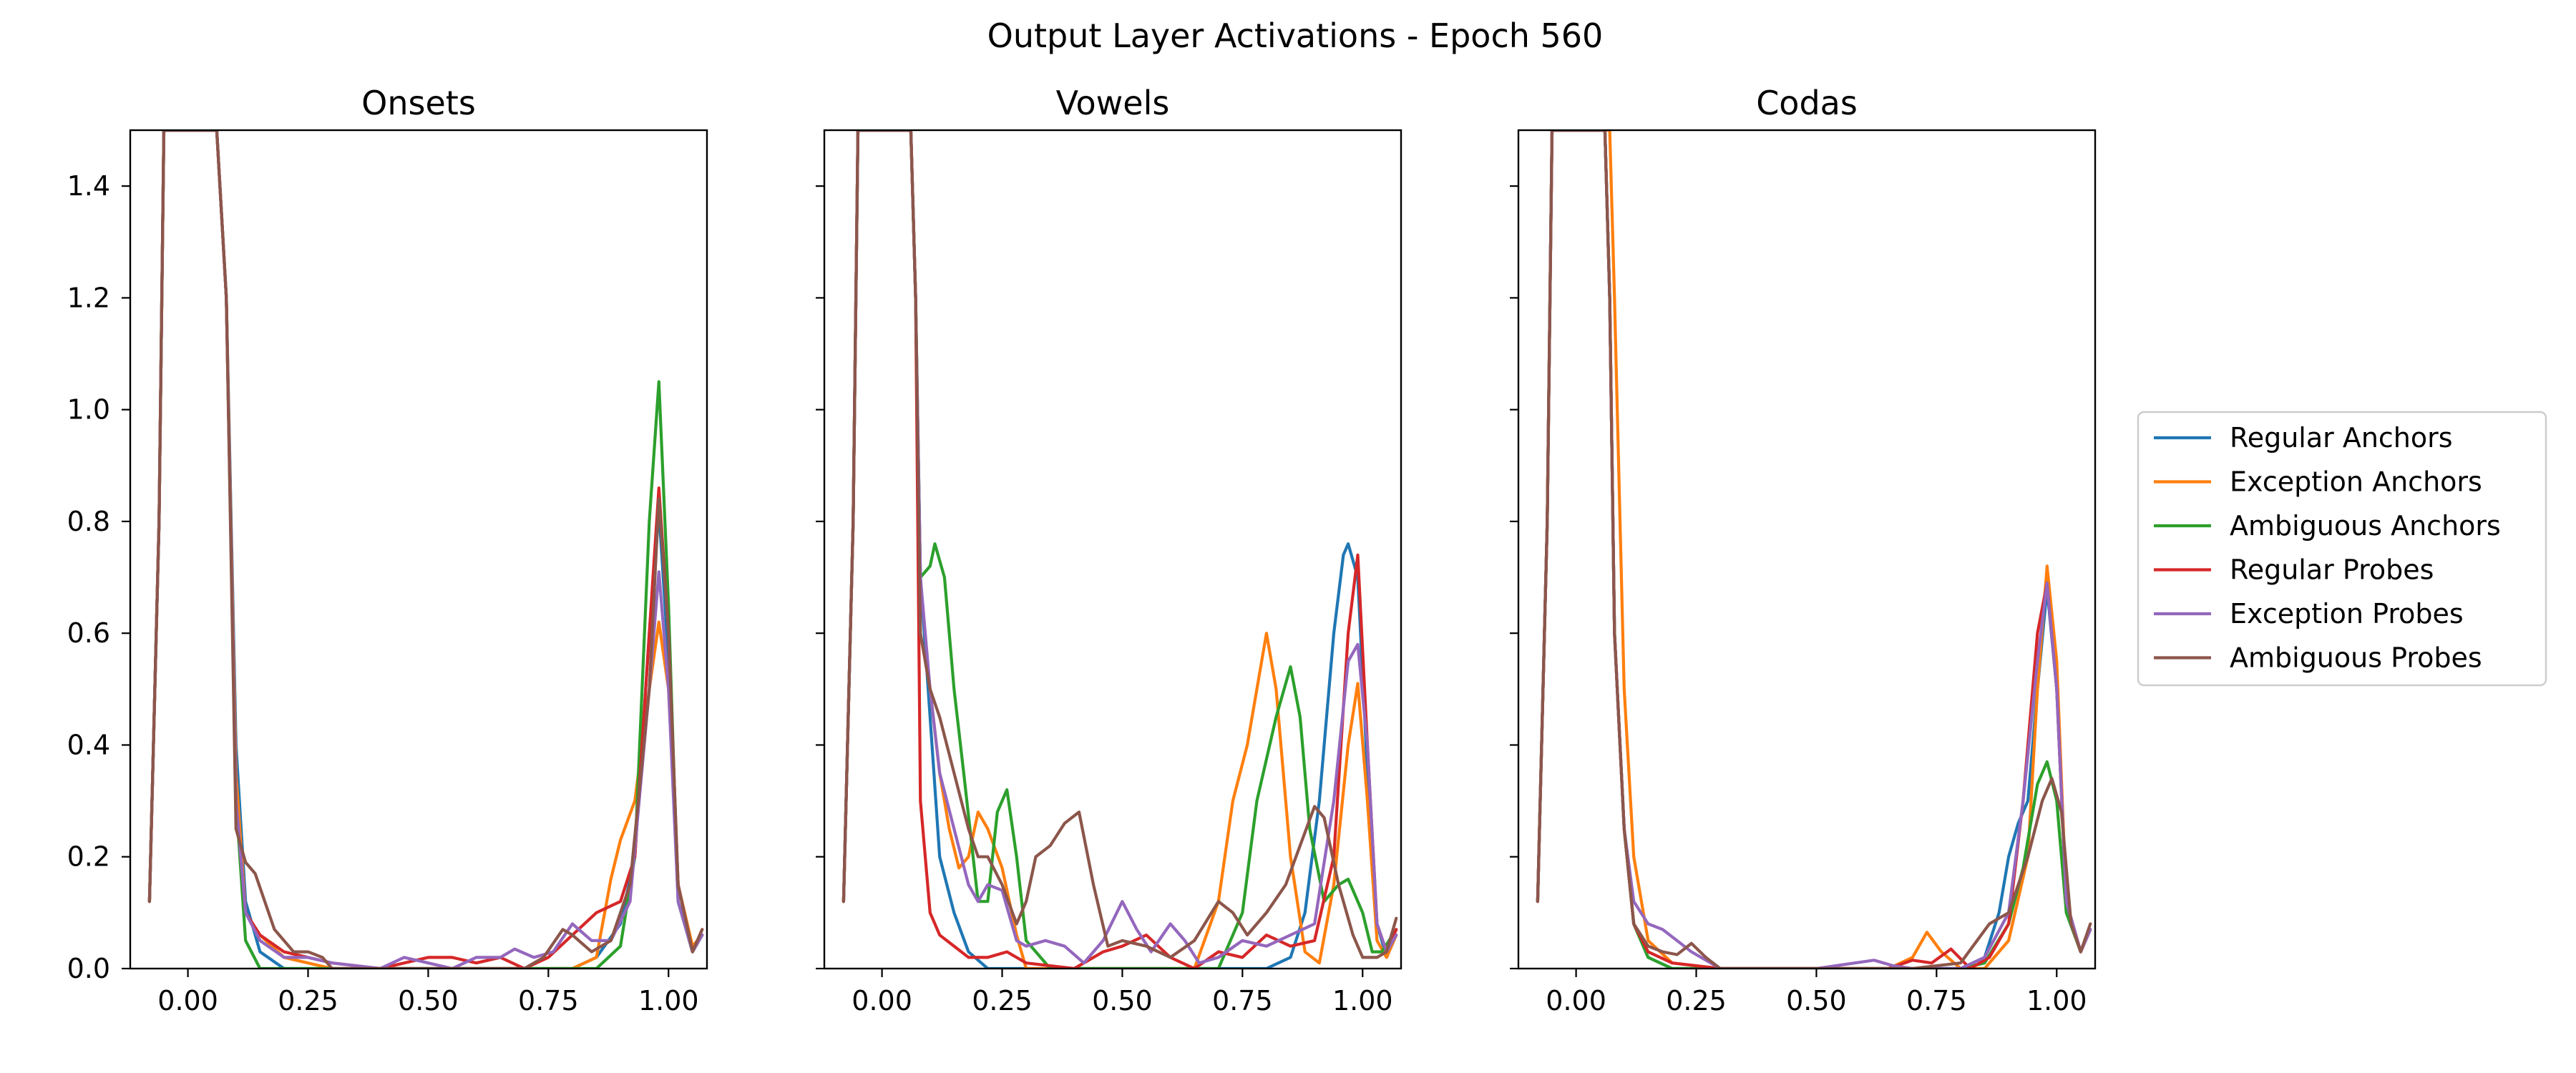 The width and height of the screenshot is (2576, 1073). What do you see at coordinates (1807, 103) in the screenshot?
I see `axes-title: Codas` at bounding box center [1807, 103].